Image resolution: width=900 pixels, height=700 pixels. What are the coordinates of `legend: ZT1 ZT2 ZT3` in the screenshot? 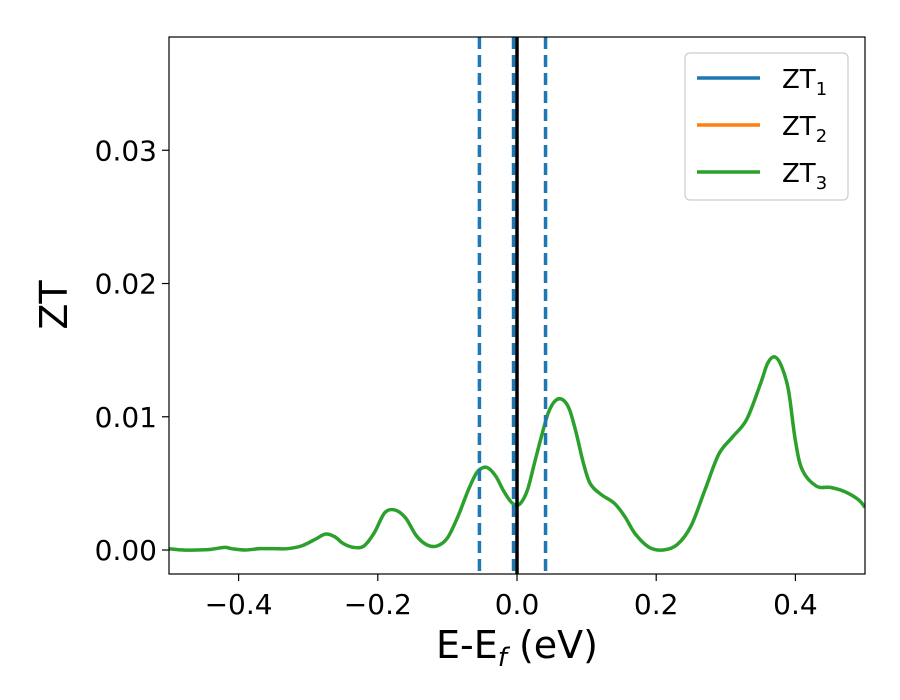 It's located at (766, 126).